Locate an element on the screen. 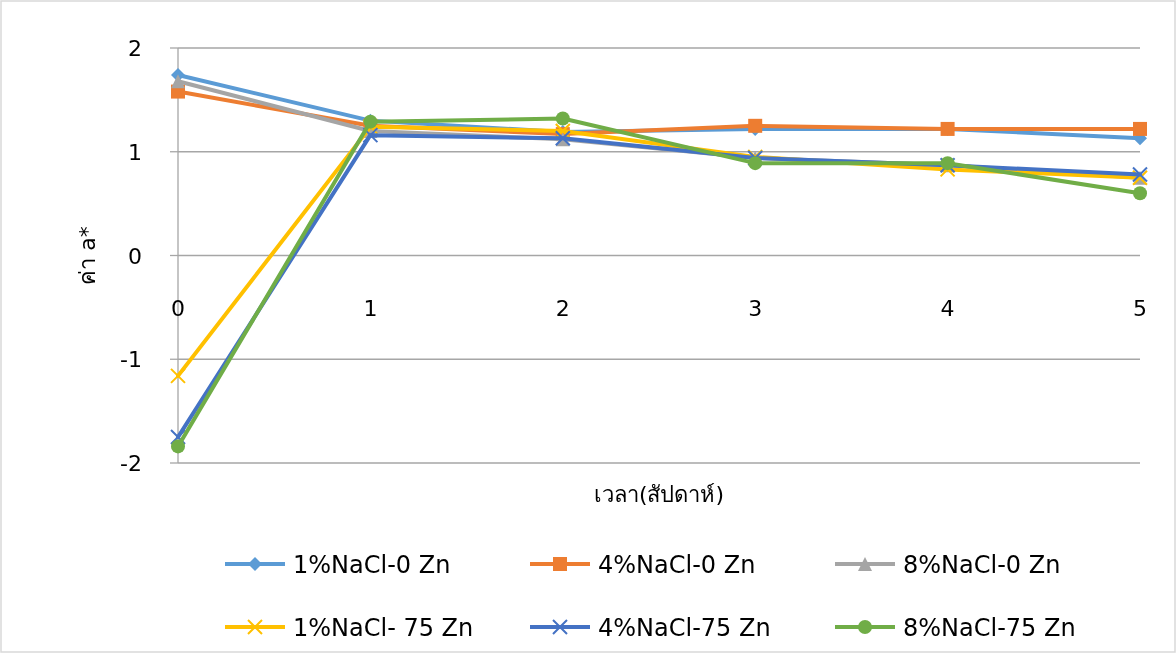 The width and height of the screenshot is (1176, 653). x-tick-label: 3 is located at coordinates (755, 308).